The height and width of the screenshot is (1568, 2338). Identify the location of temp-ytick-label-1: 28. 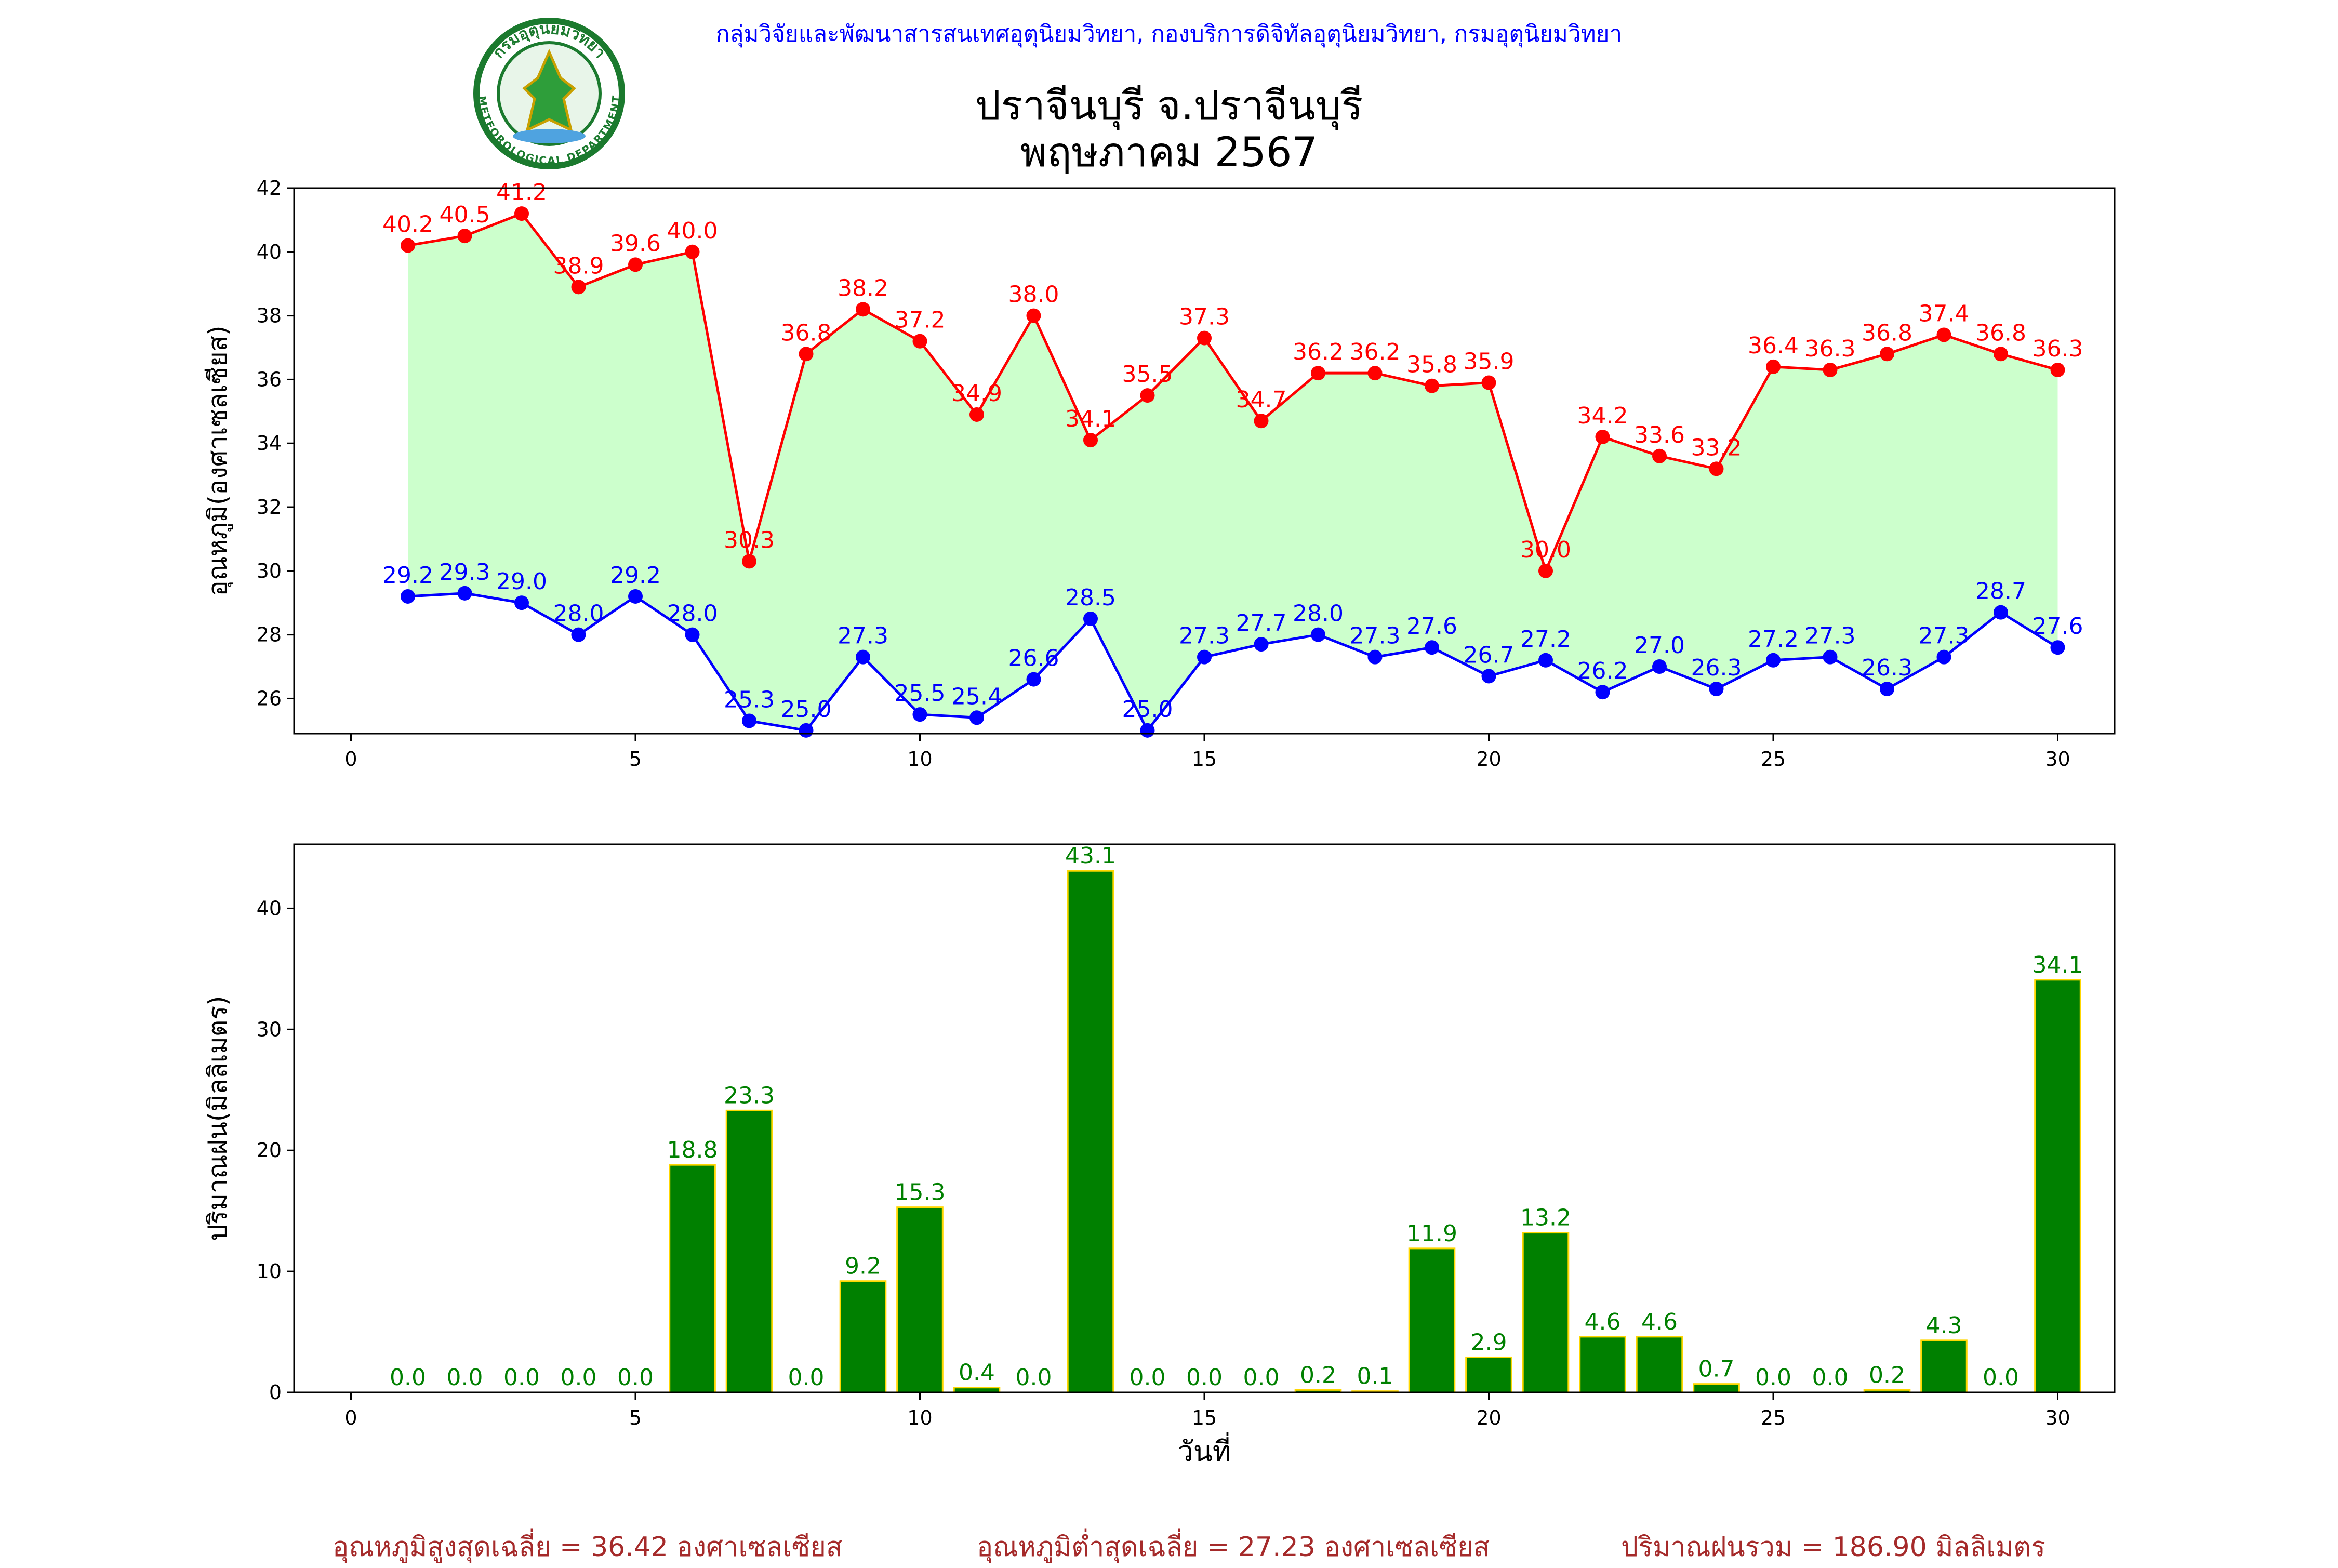
(269, 634).